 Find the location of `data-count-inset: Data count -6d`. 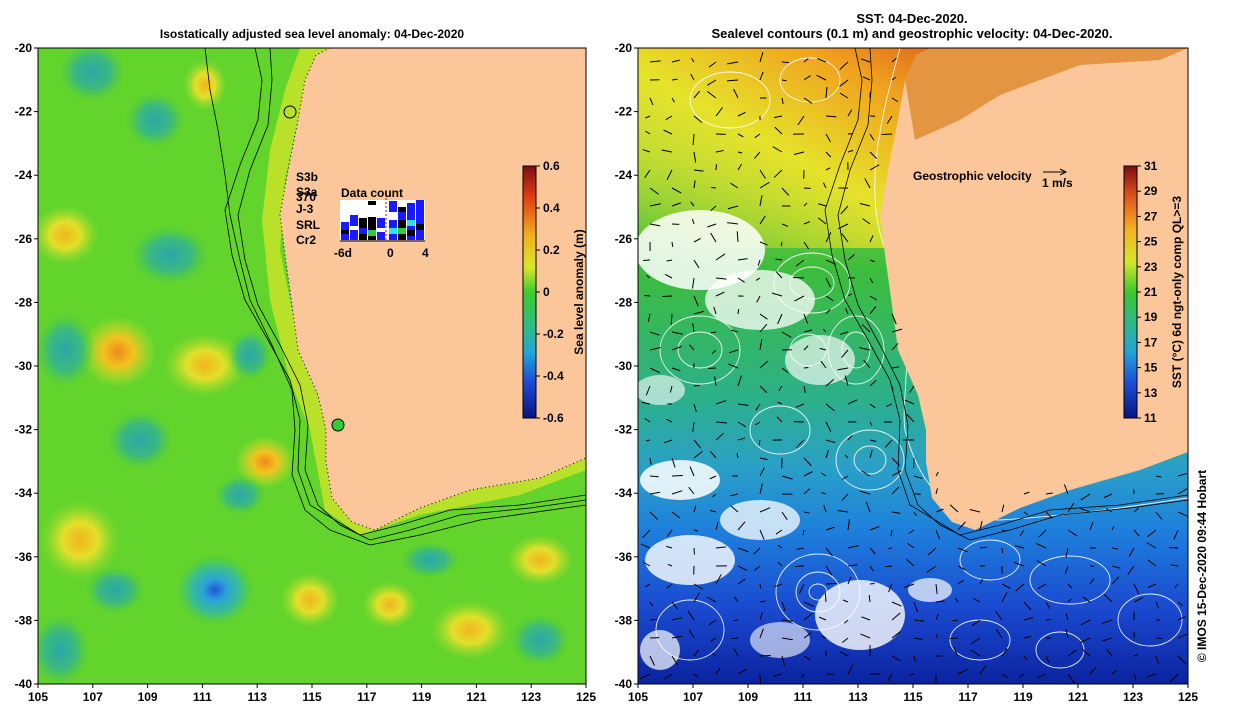

data-count-inset: Data count -6d is located at coordinates (381, 223).